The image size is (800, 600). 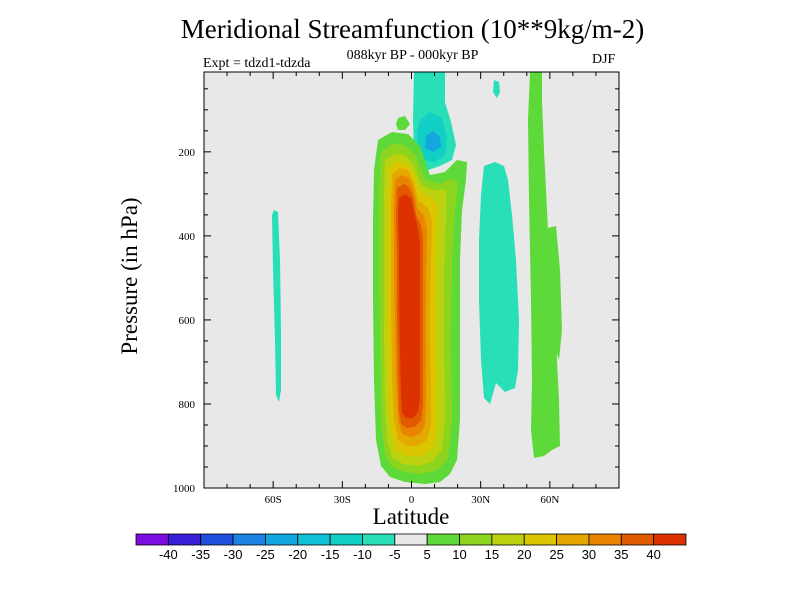 I want to click on y-tick-label: 200, so click(x=187, y=153).